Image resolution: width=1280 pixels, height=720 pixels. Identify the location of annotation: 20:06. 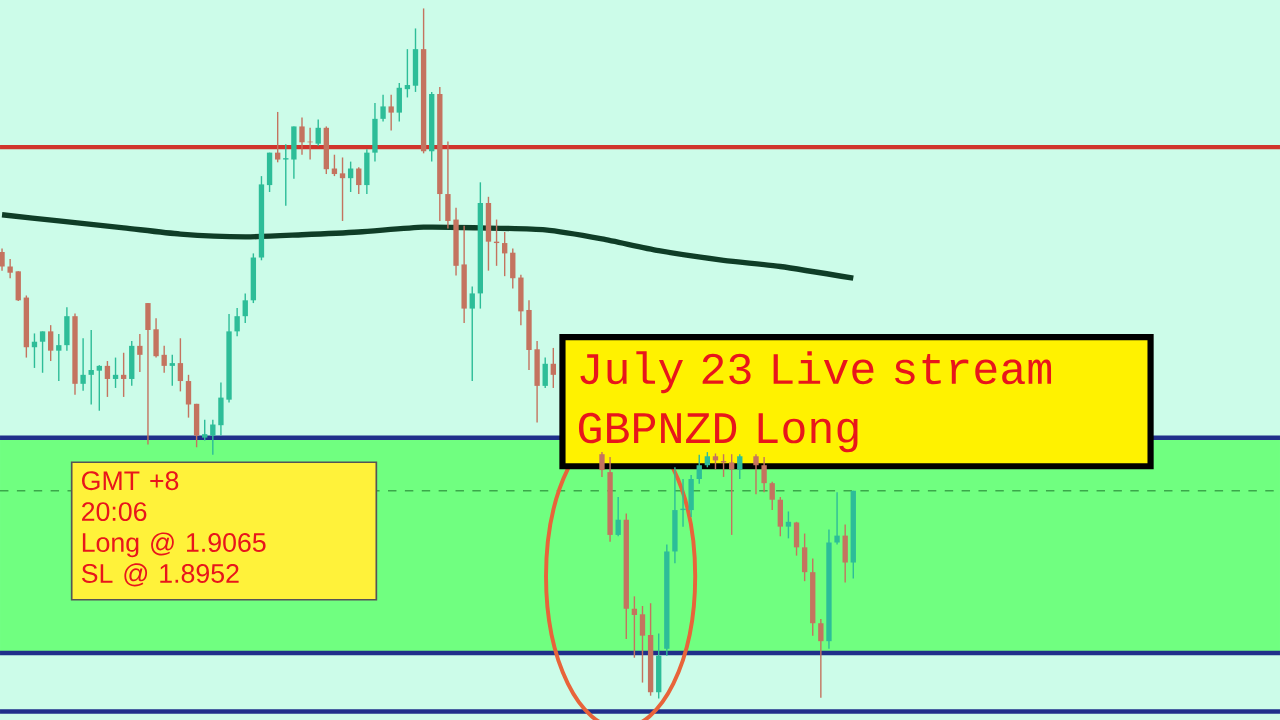
(114, 512).